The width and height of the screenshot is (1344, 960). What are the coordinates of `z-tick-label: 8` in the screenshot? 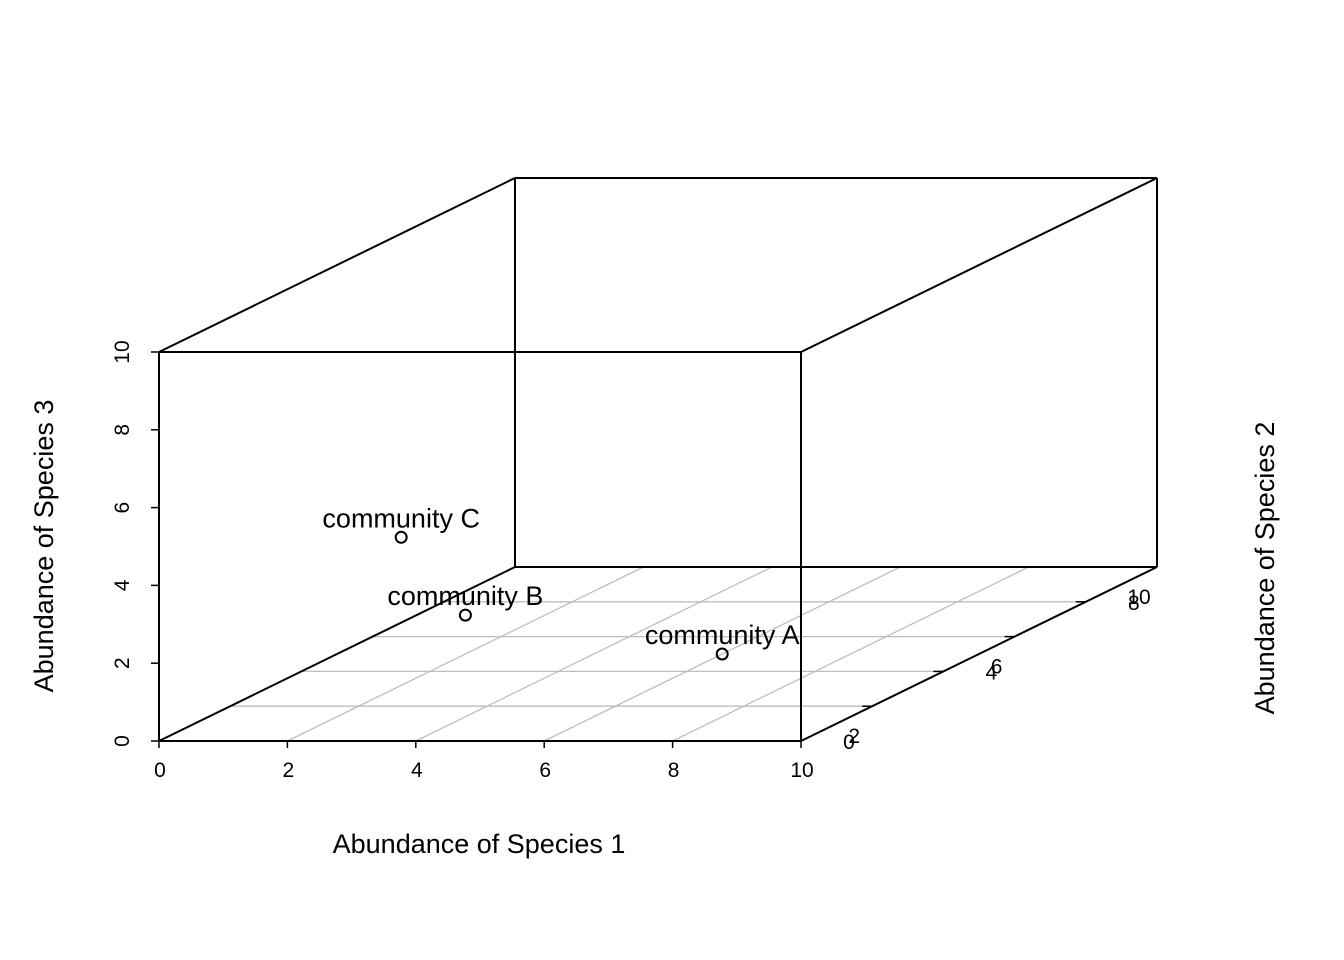 It's located at (122, 430).